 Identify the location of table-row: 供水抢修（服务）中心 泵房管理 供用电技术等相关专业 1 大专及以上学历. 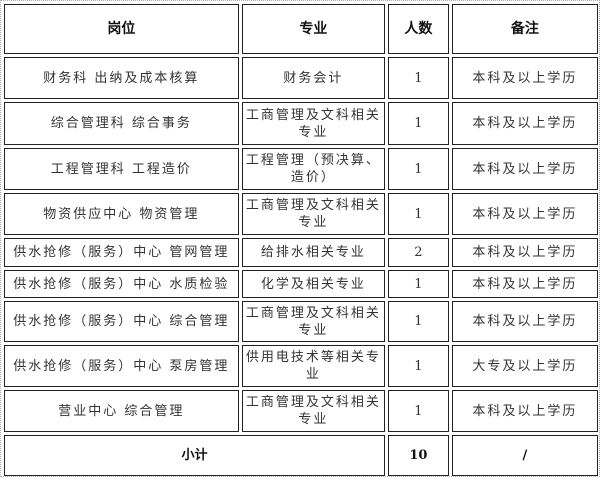
(301, 366).